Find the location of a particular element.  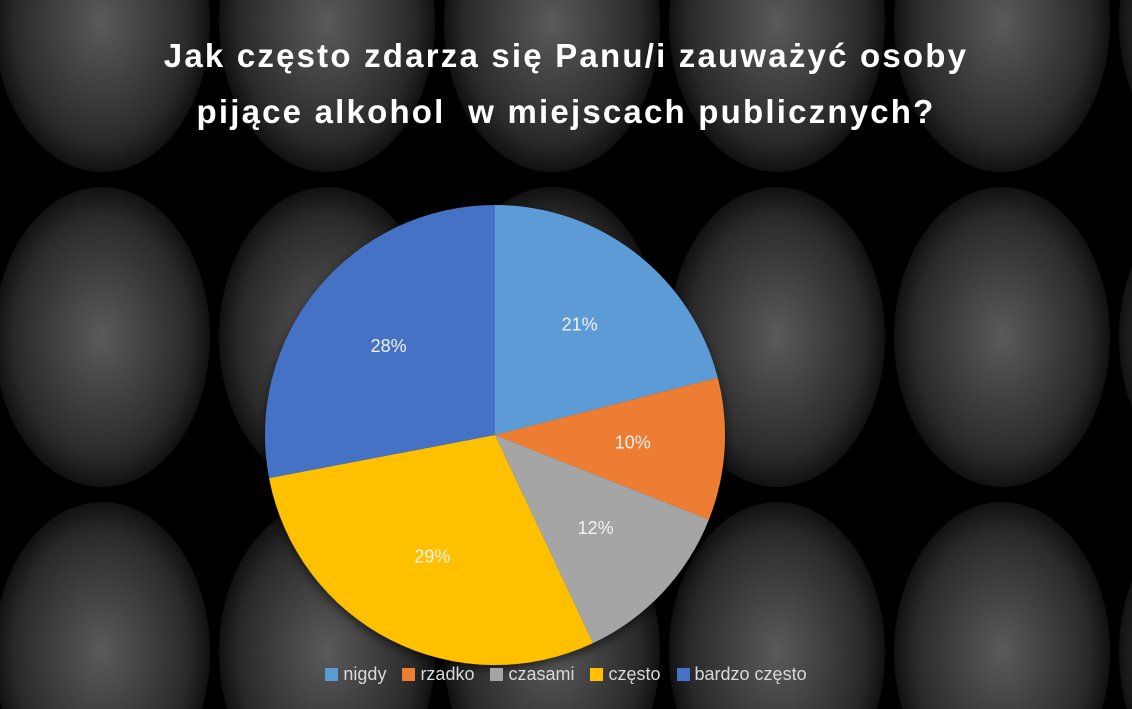

legend-label: bardzo często is located at coordinates (750, 674).